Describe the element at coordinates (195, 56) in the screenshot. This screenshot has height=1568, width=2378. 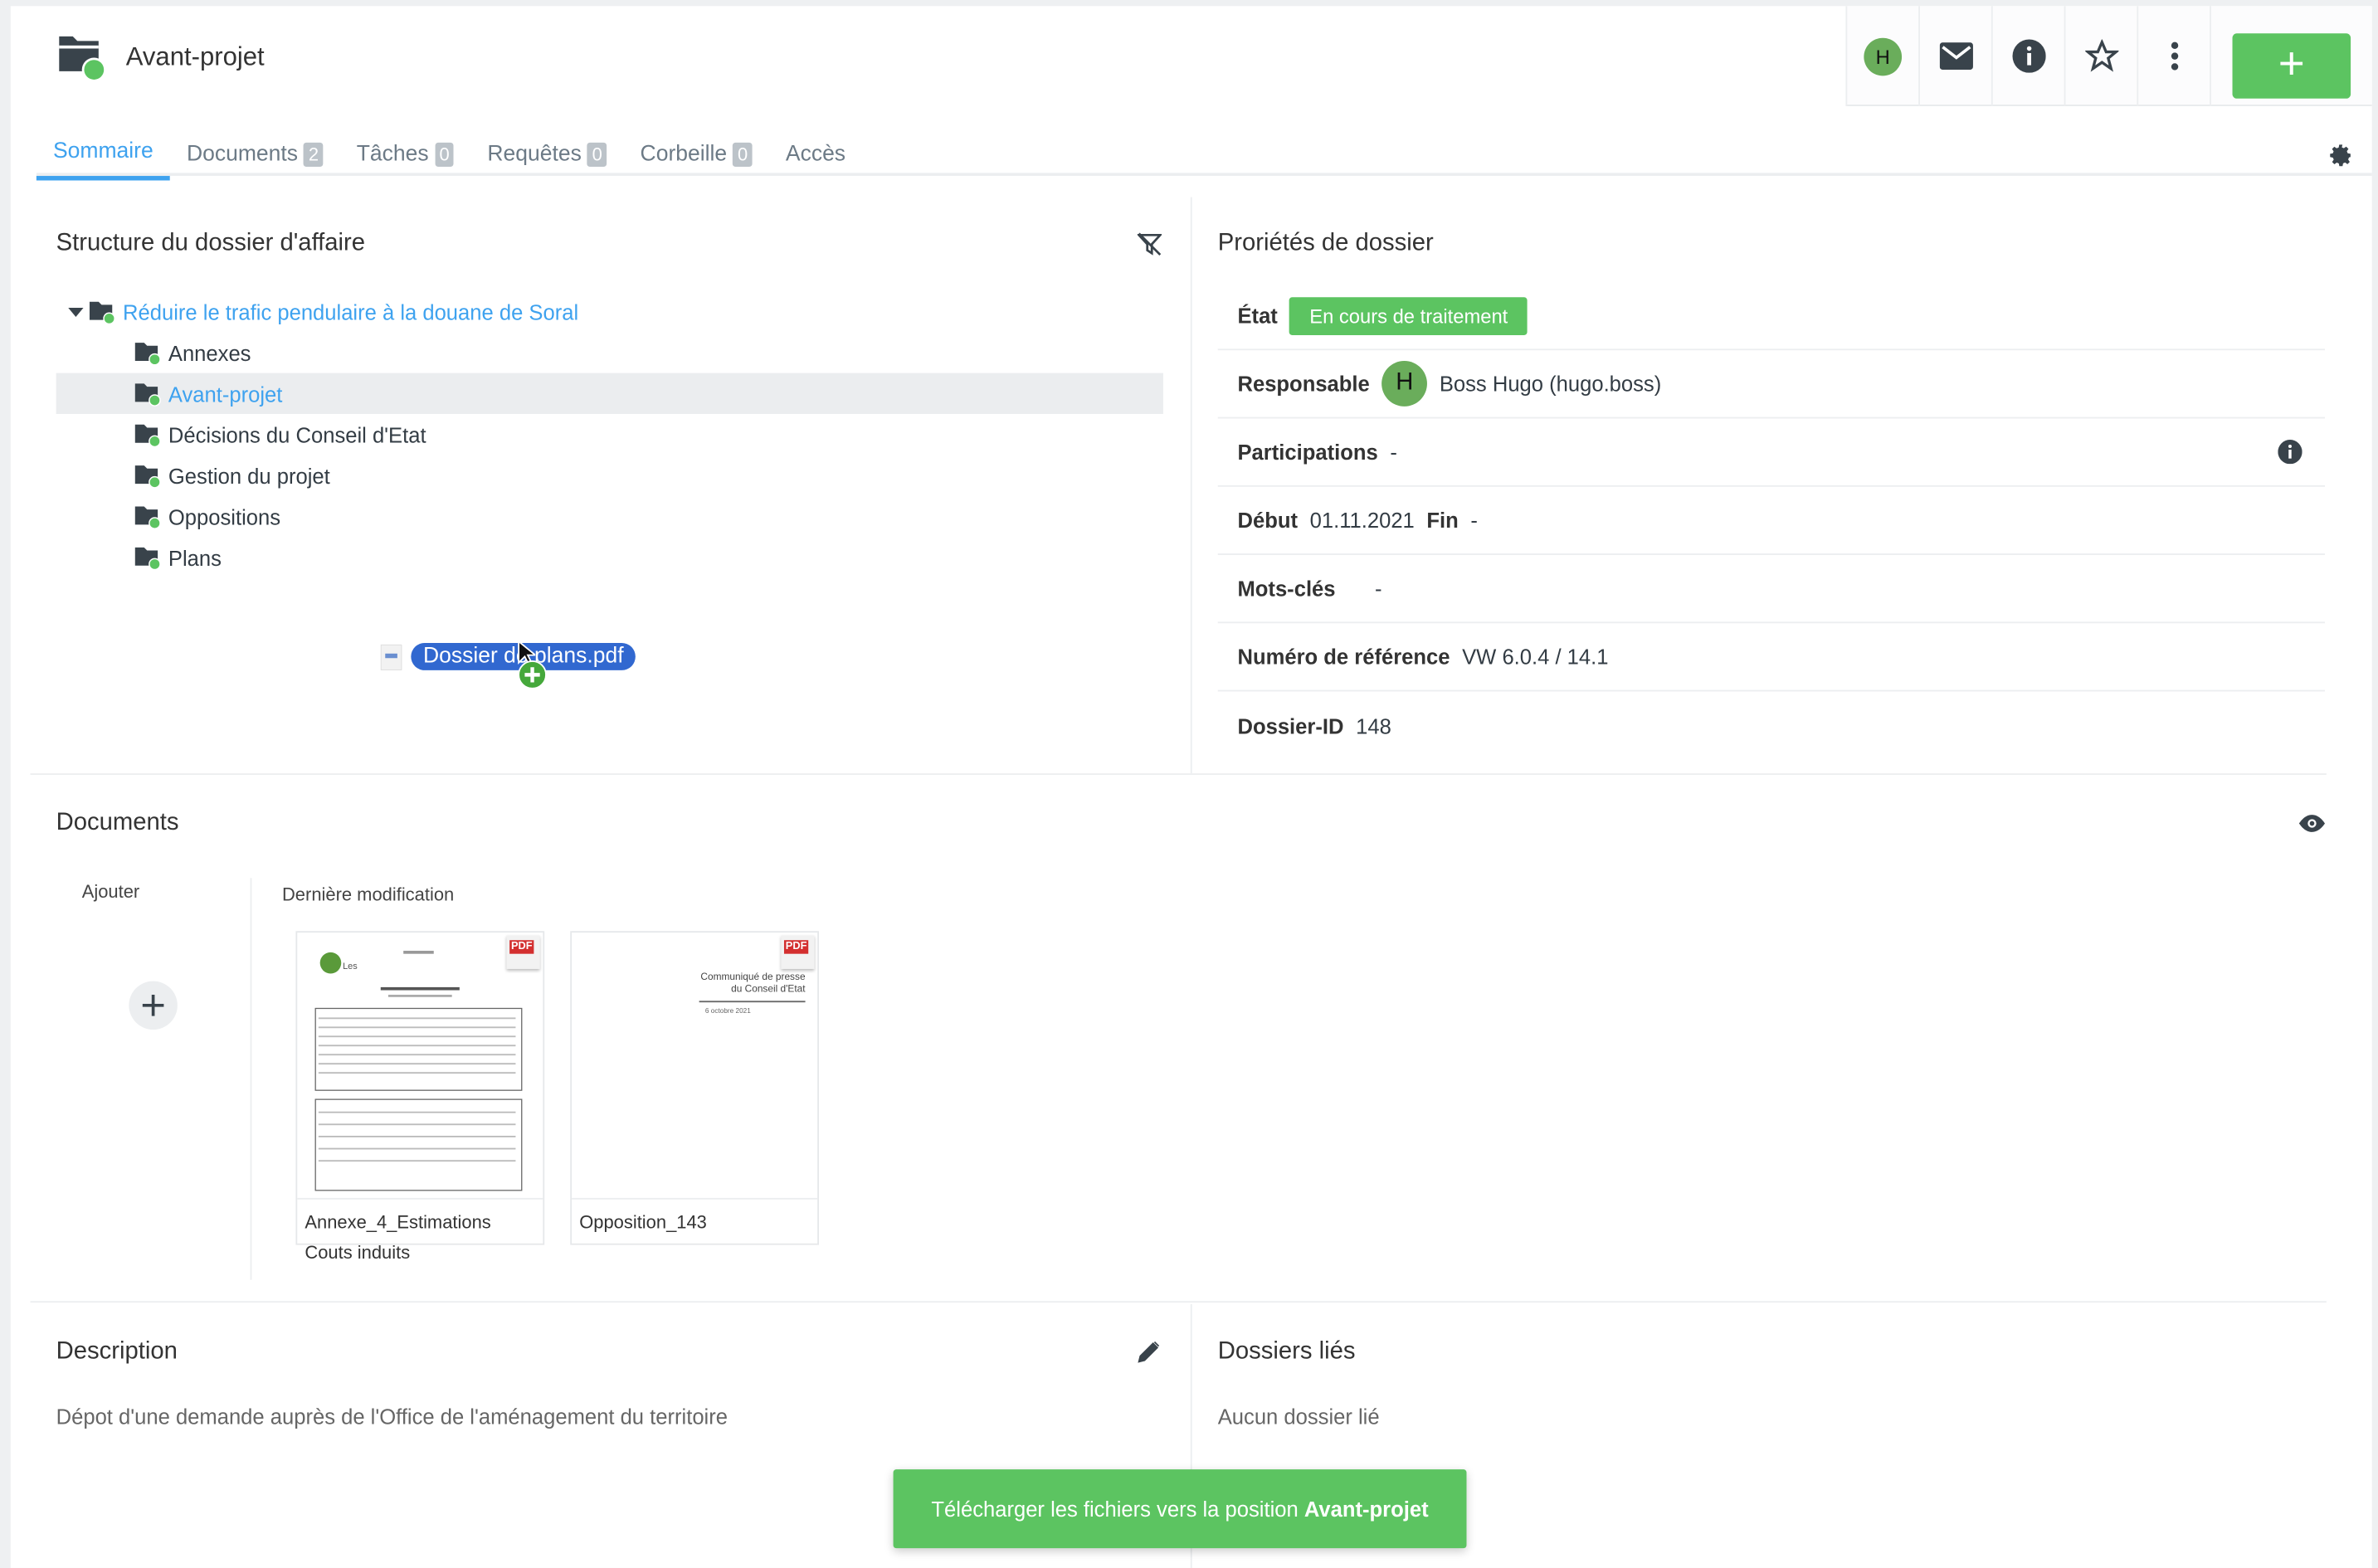
I see `page-title: Avant-projet` at that location.